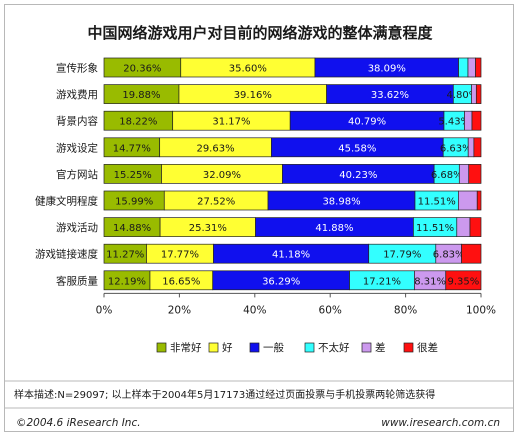 The width and height of the screenshot is (520, 438). What do you see at coordinates (181, 281) in the screenshot?
I see `data-label: 16.65%` at bounding box center [181, 281].